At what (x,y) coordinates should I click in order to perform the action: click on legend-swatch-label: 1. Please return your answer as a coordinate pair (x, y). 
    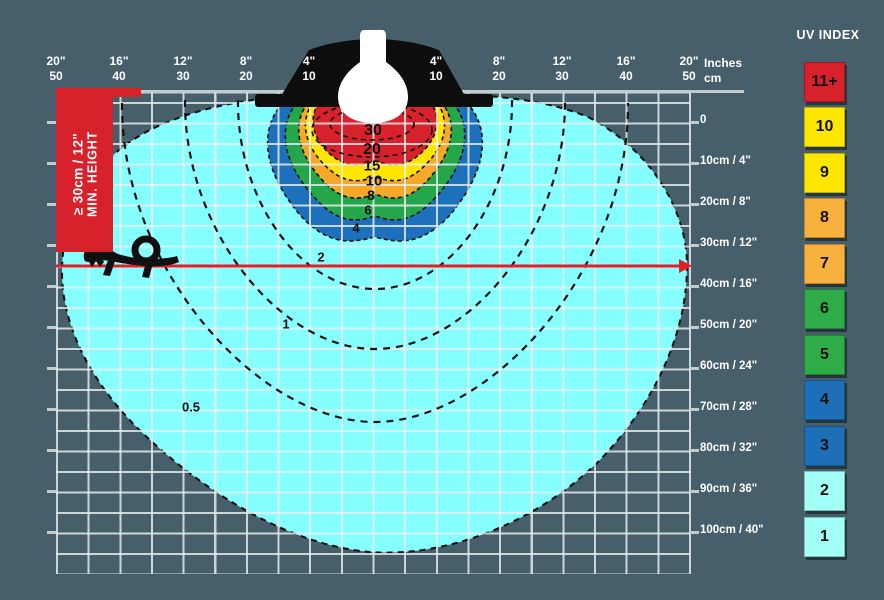
    Looking at the image, I should click on (824, 536).